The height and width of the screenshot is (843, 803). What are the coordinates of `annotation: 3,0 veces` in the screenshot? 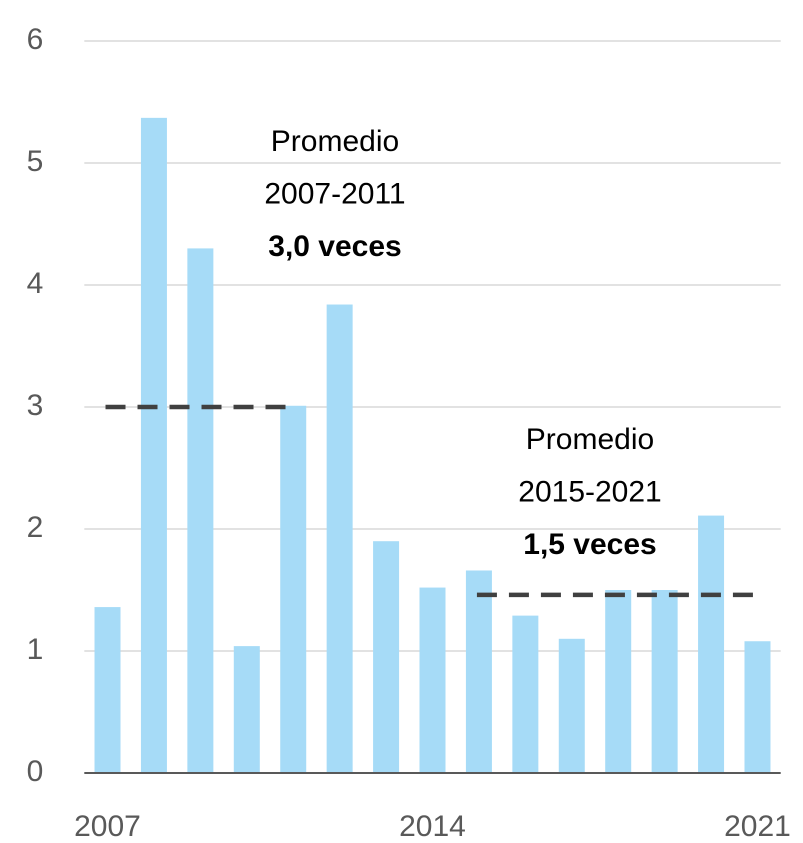 It's located at (334, 246).